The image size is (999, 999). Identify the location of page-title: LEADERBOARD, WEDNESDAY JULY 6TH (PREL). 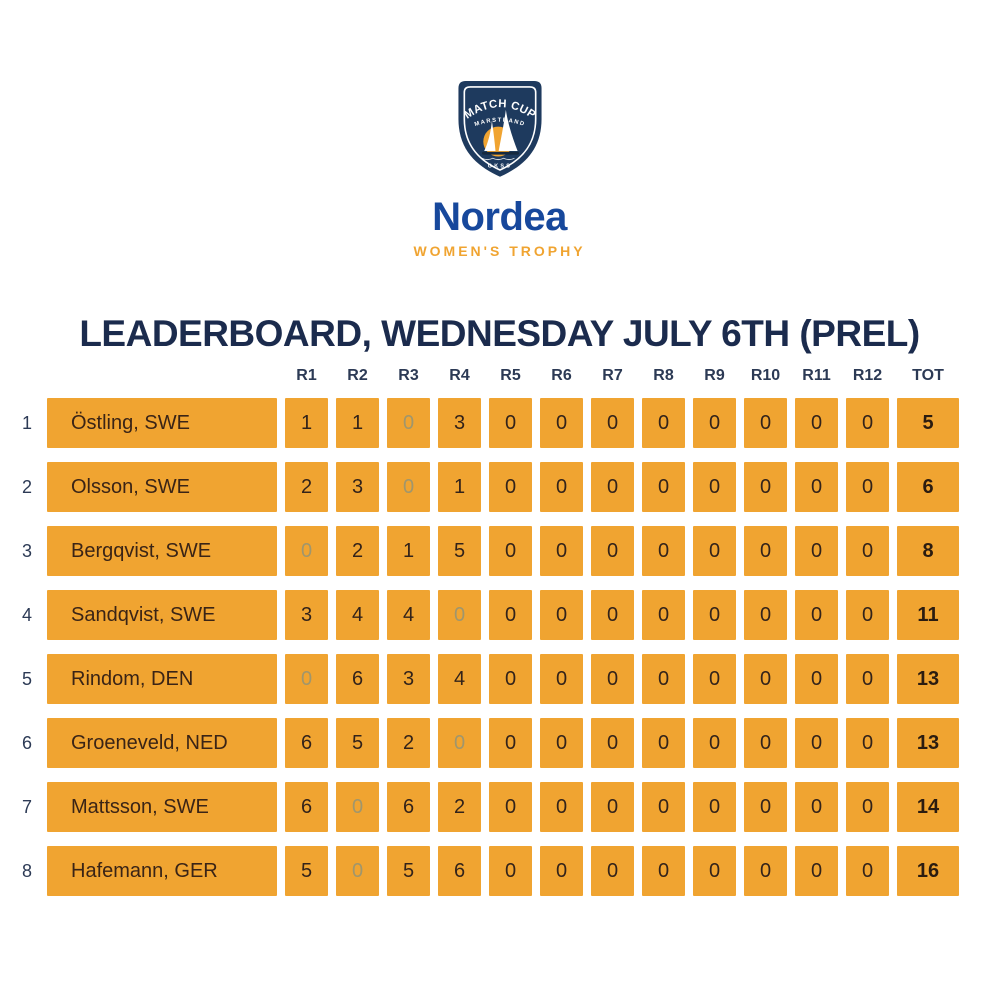
(499, 333).